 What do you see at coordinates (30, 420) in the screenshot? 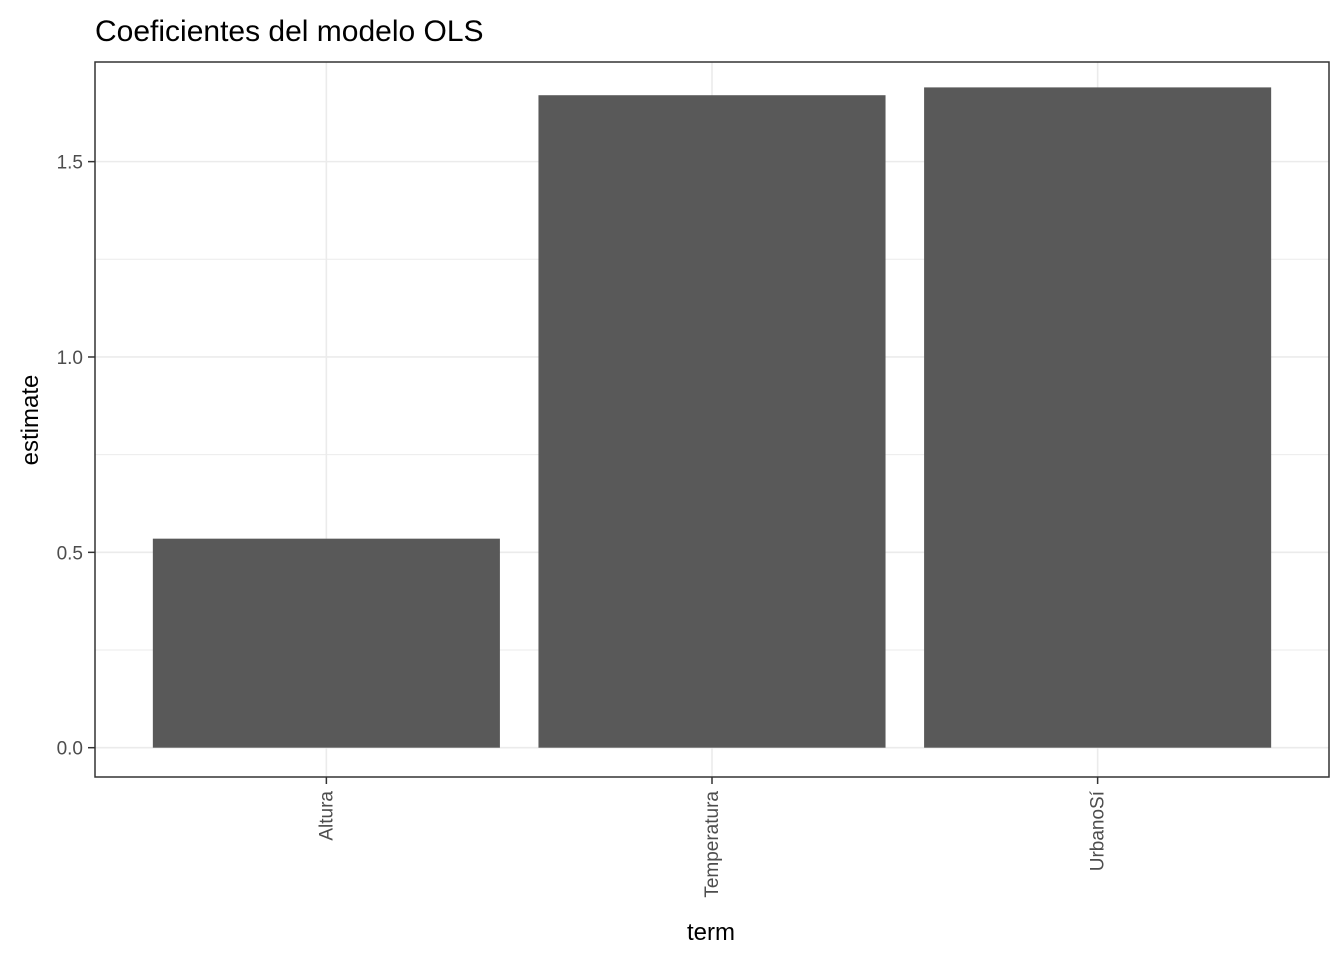
I see `y-axis-title: estimate` at bounding box center [30, 420].